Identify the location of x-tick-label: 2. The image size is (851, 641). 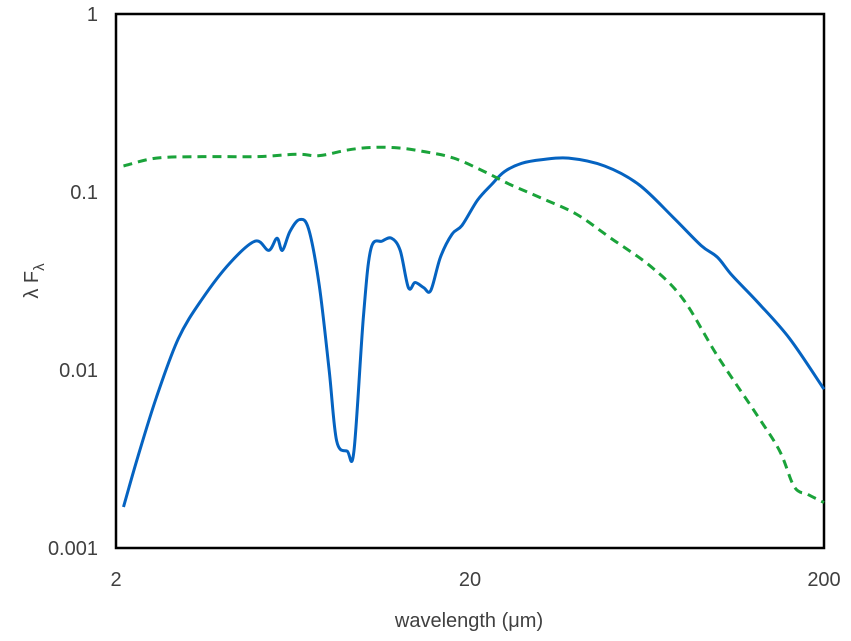
(115, 580).